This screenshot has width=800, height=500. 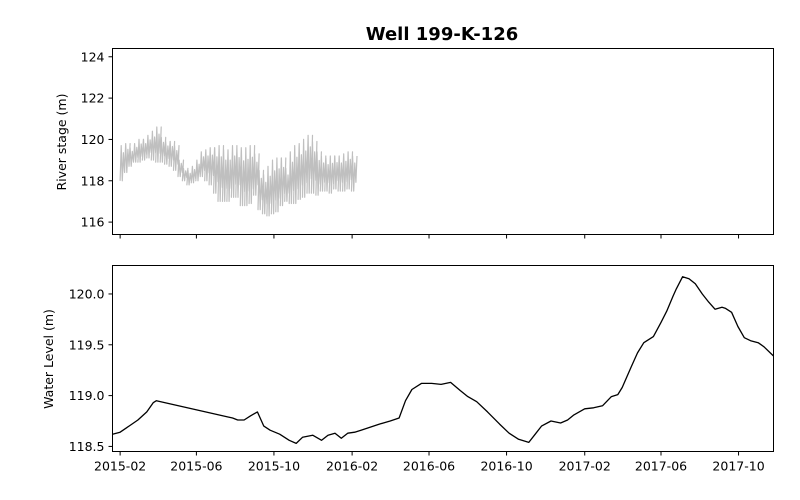 I want to click on water-level-x-tick-label: 2017-10, so click(x=738, y=466).